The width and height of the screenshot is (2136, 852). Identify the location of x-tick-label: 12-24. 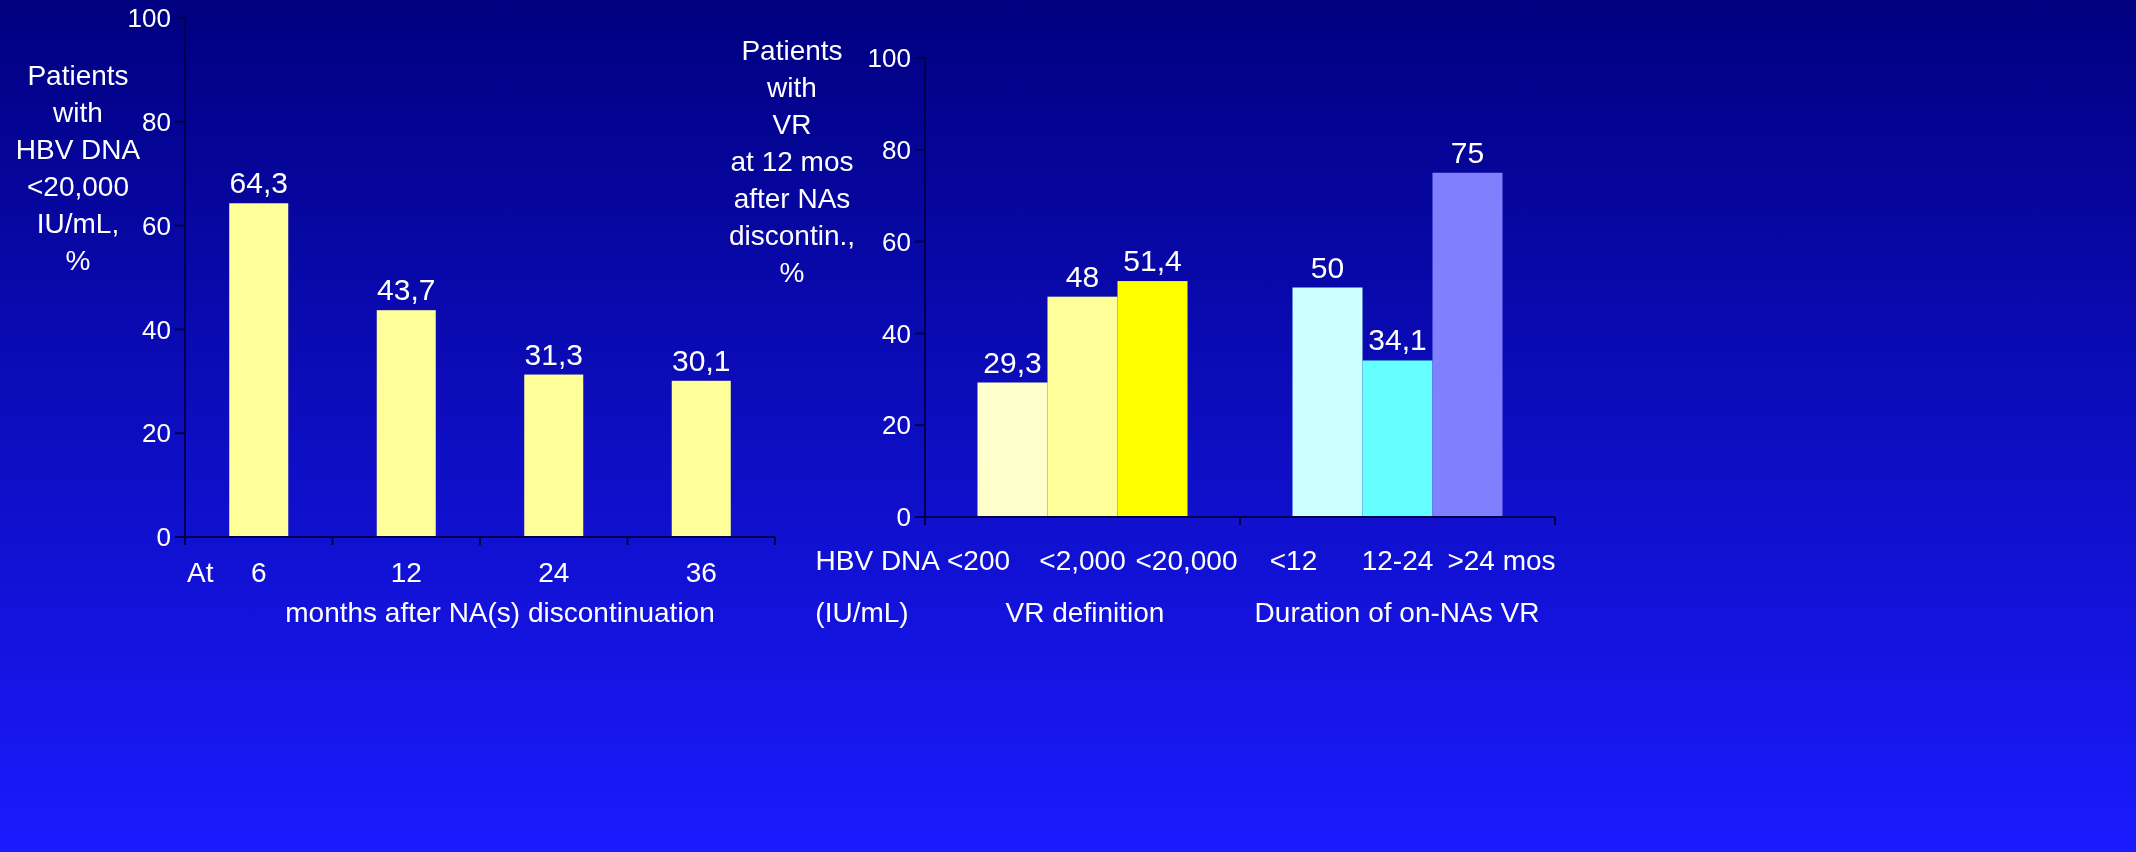
(1397, 560).